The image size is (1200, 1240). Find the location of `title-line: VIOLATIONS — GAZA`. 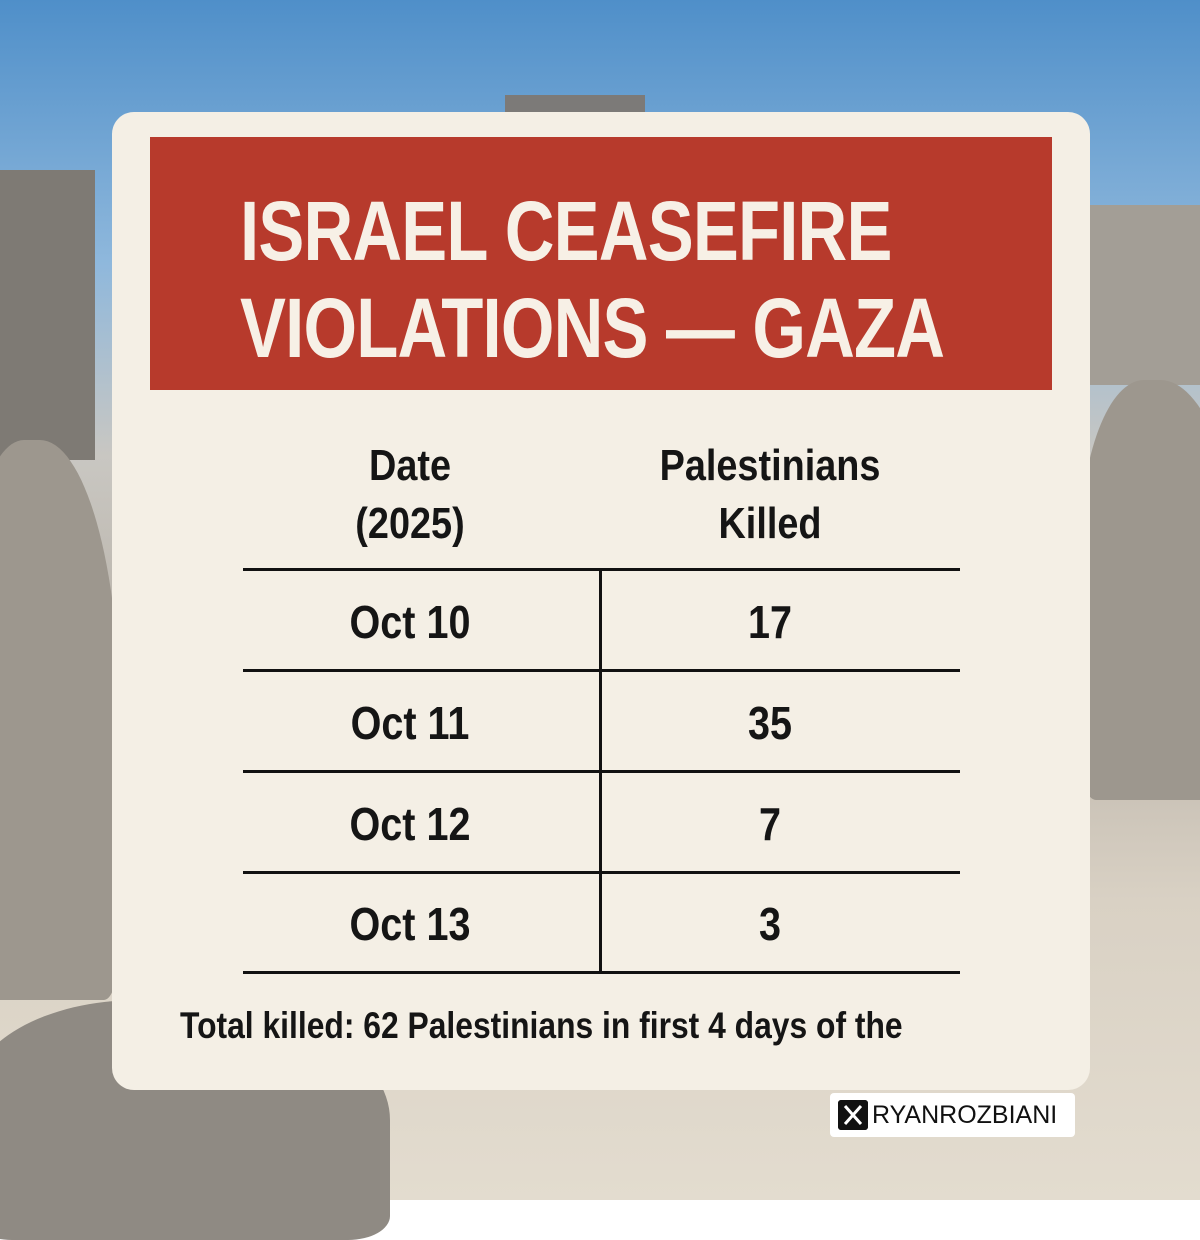

title-line: VIOLATIONS — GAZA is located at coordinates (592, 328).